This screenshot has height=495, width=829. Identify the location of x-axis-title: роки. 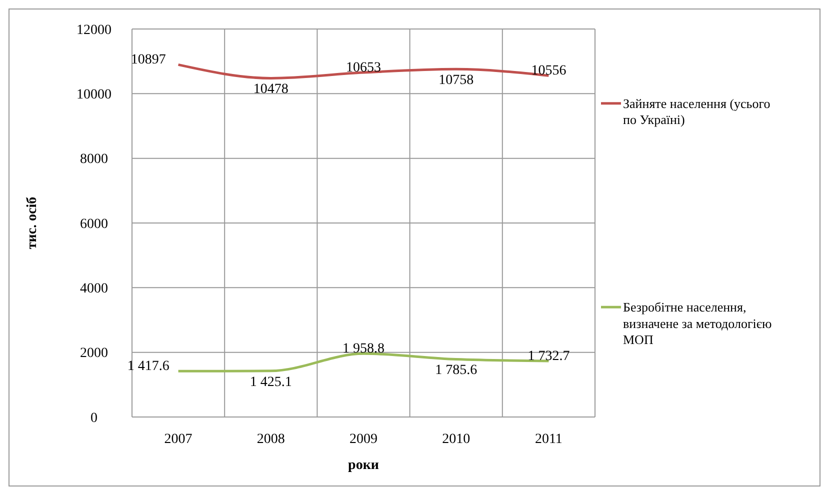
(363, 465).